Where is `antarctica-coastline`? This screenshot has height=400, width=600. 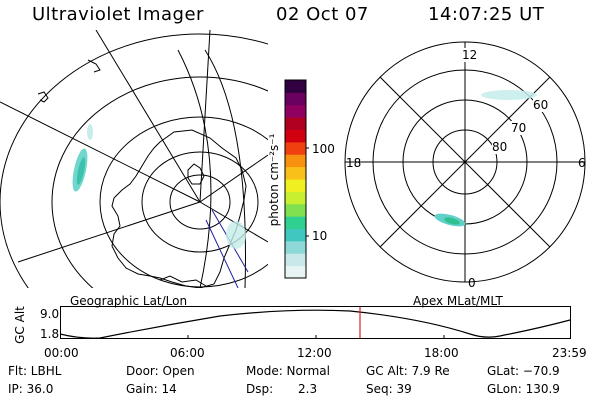 antarctica-coastline is located at coordinates (179, 208).